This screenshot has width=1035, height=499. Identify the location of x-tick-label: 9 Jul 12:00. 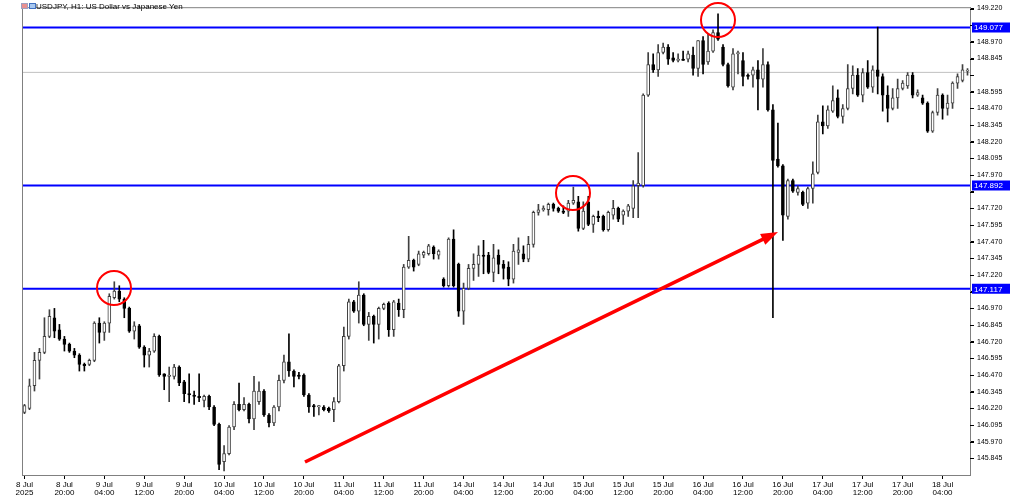
(144, 488).